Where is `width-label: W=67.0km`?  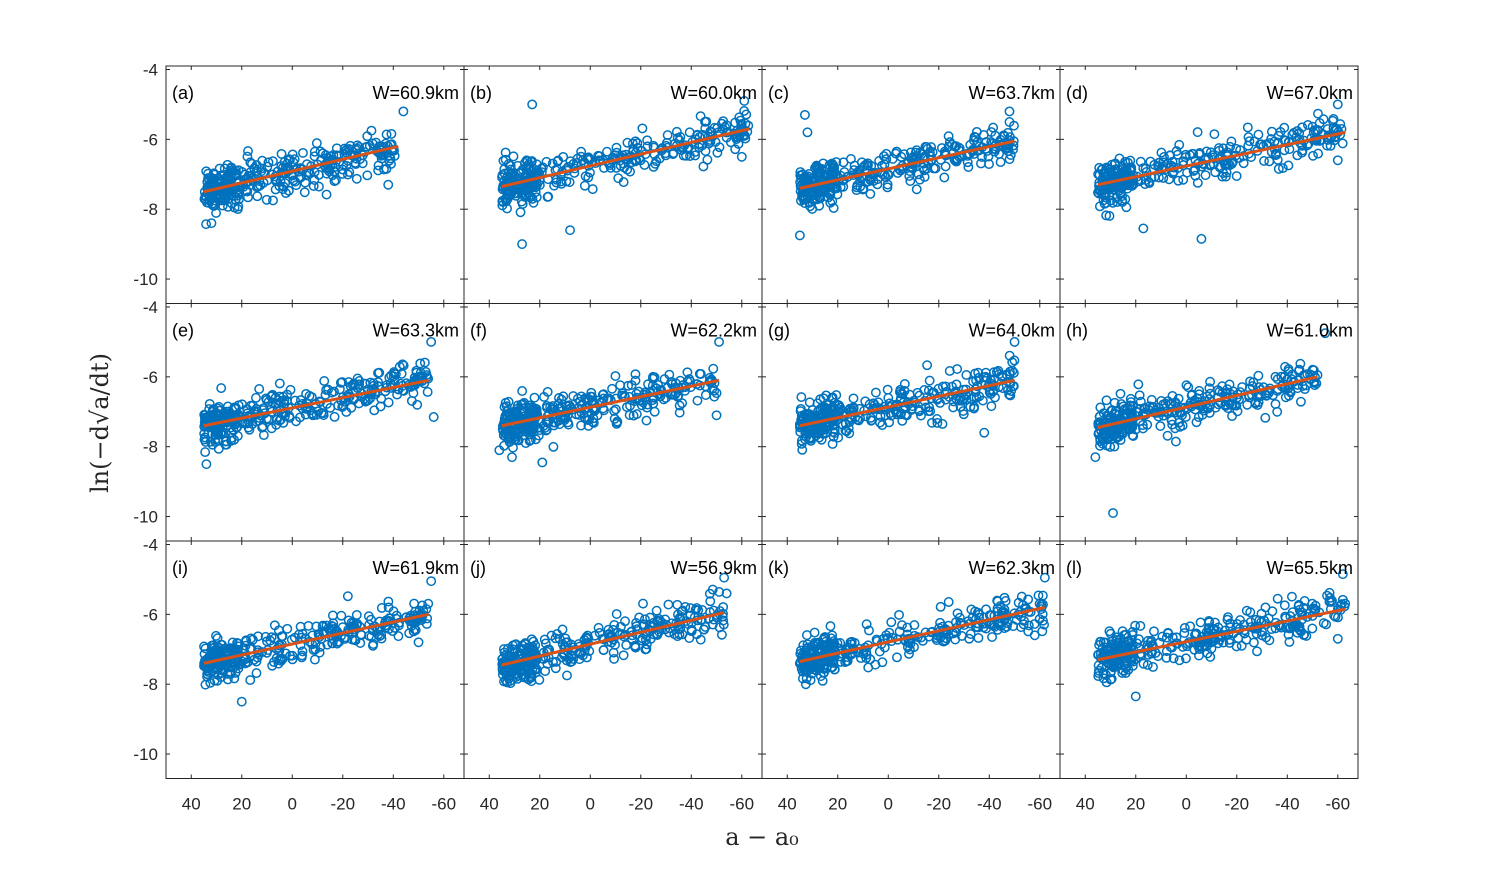
width-label: W=67.0km is located at coordinates (1309, 93).